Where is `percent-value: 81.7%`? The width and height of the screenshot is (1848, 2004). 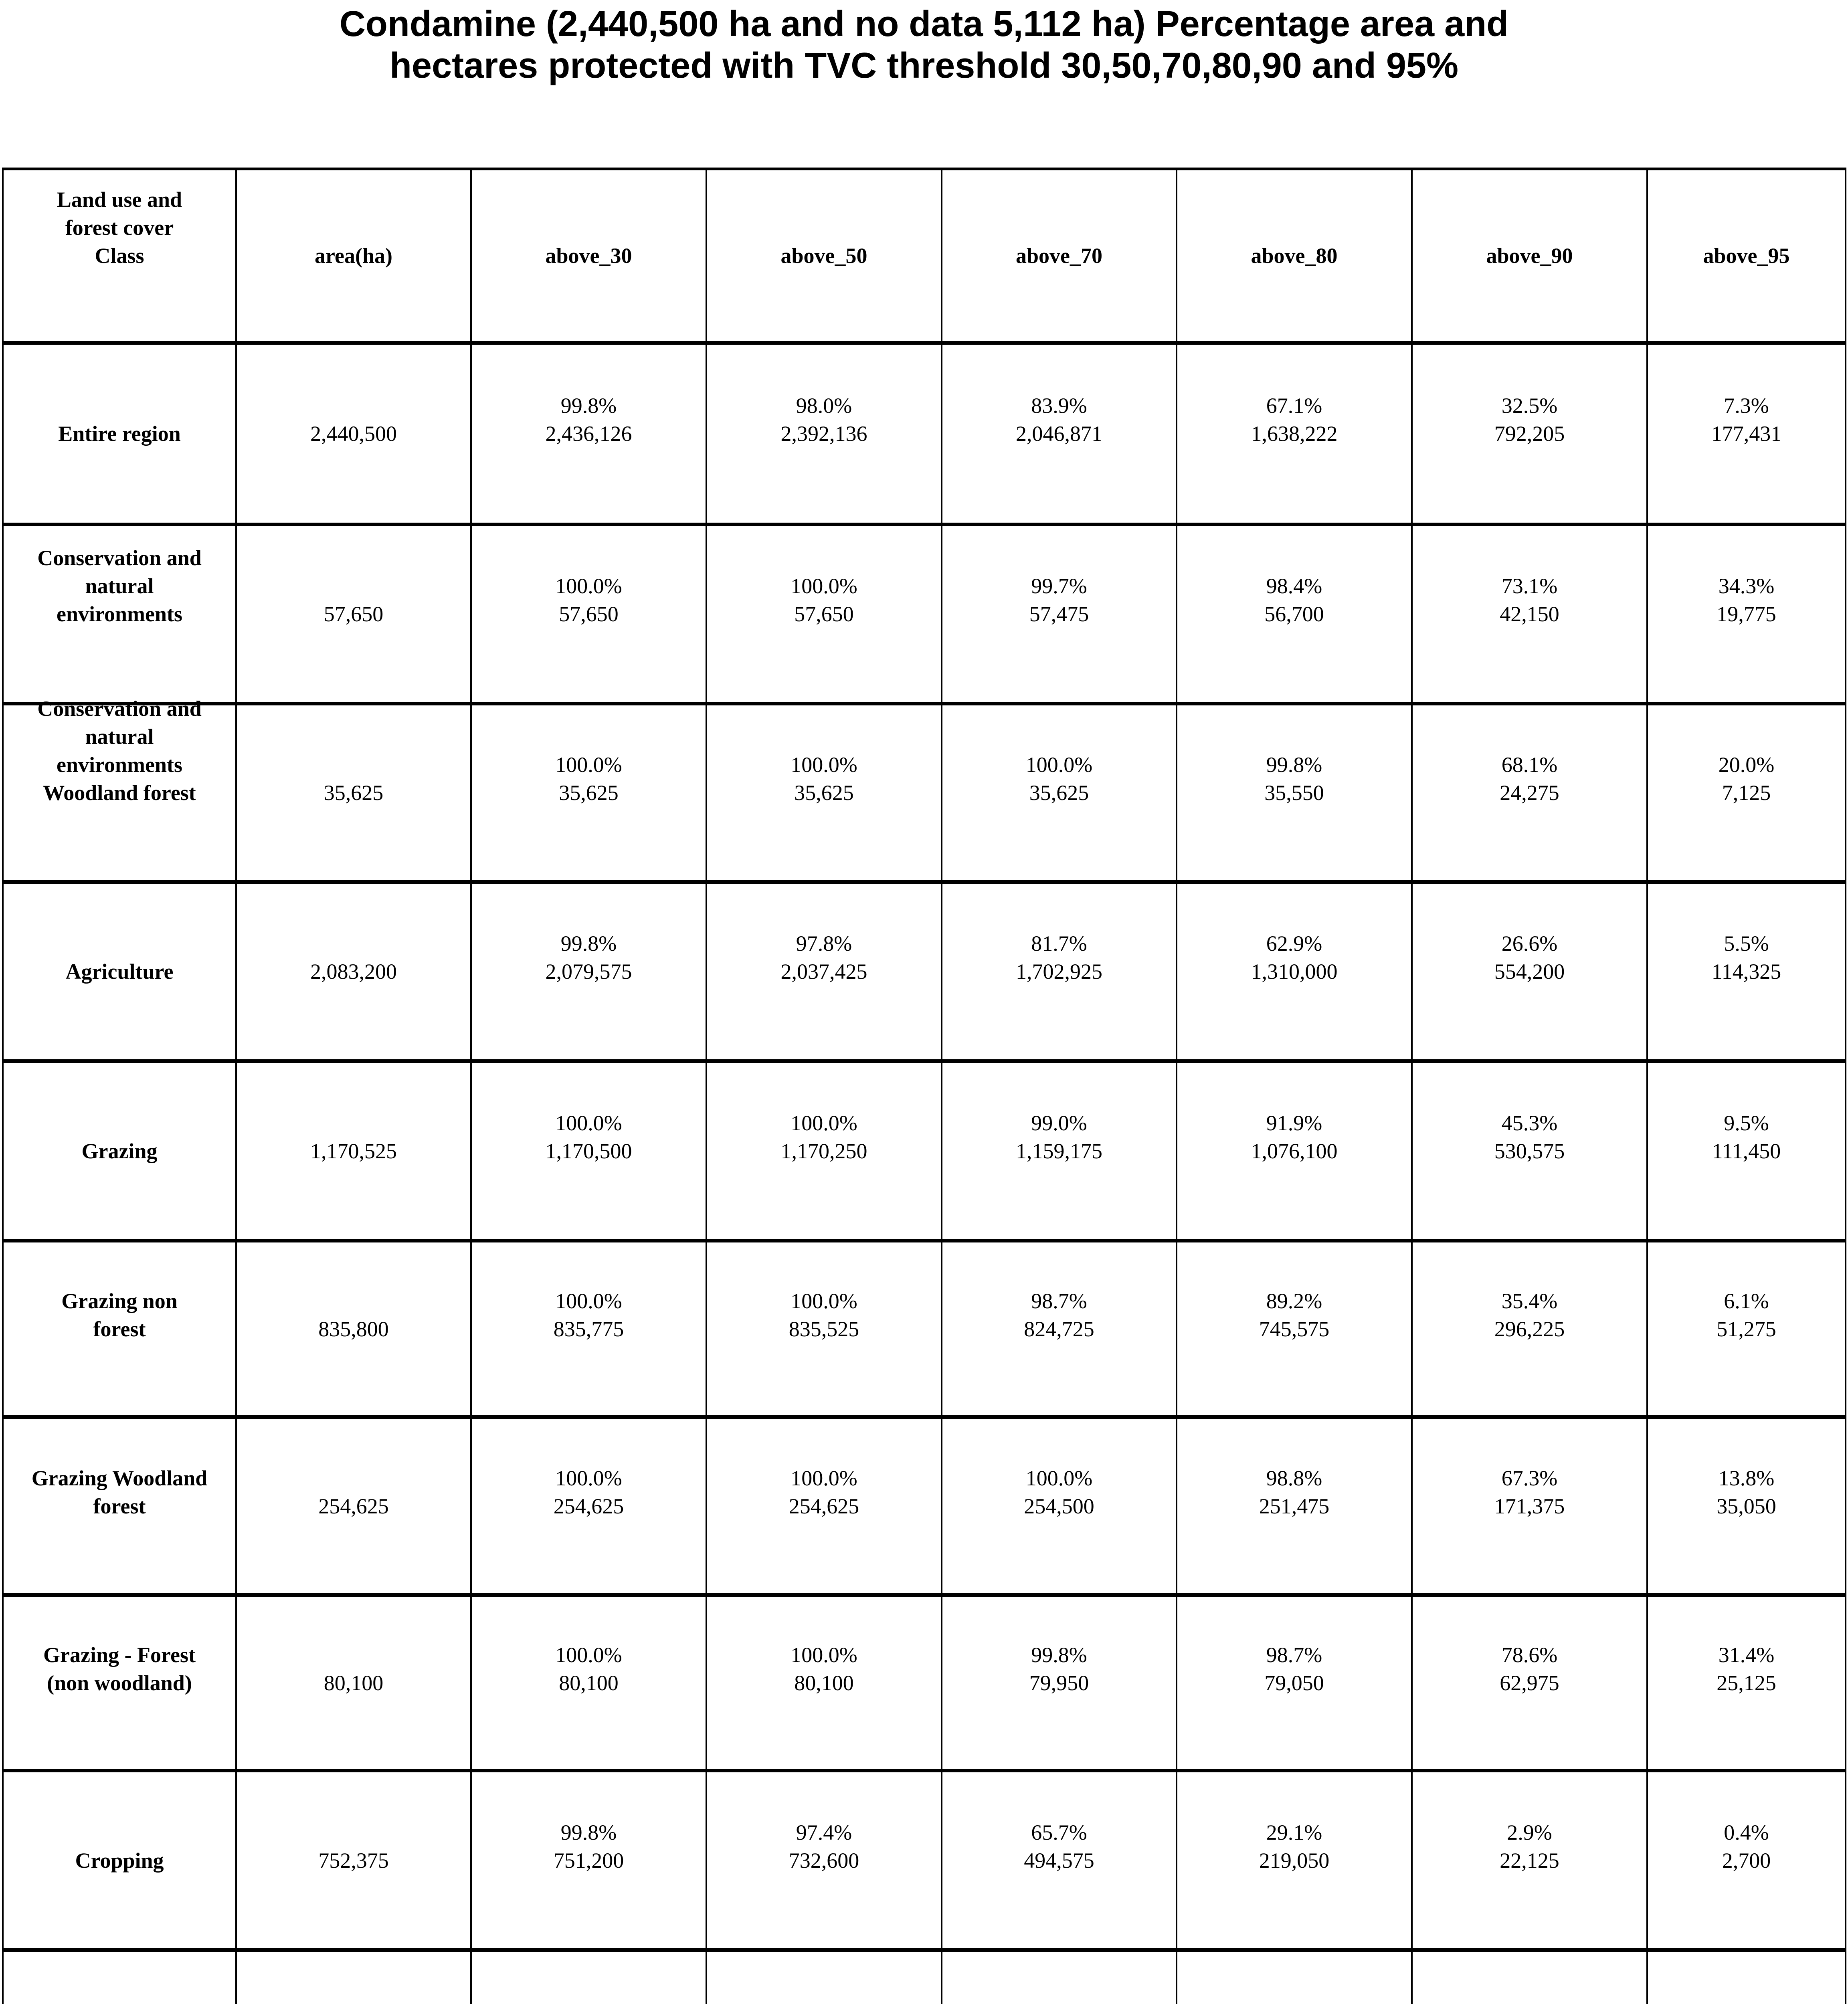 percent-value: 81.7% is located at coordinates (1059, 944).